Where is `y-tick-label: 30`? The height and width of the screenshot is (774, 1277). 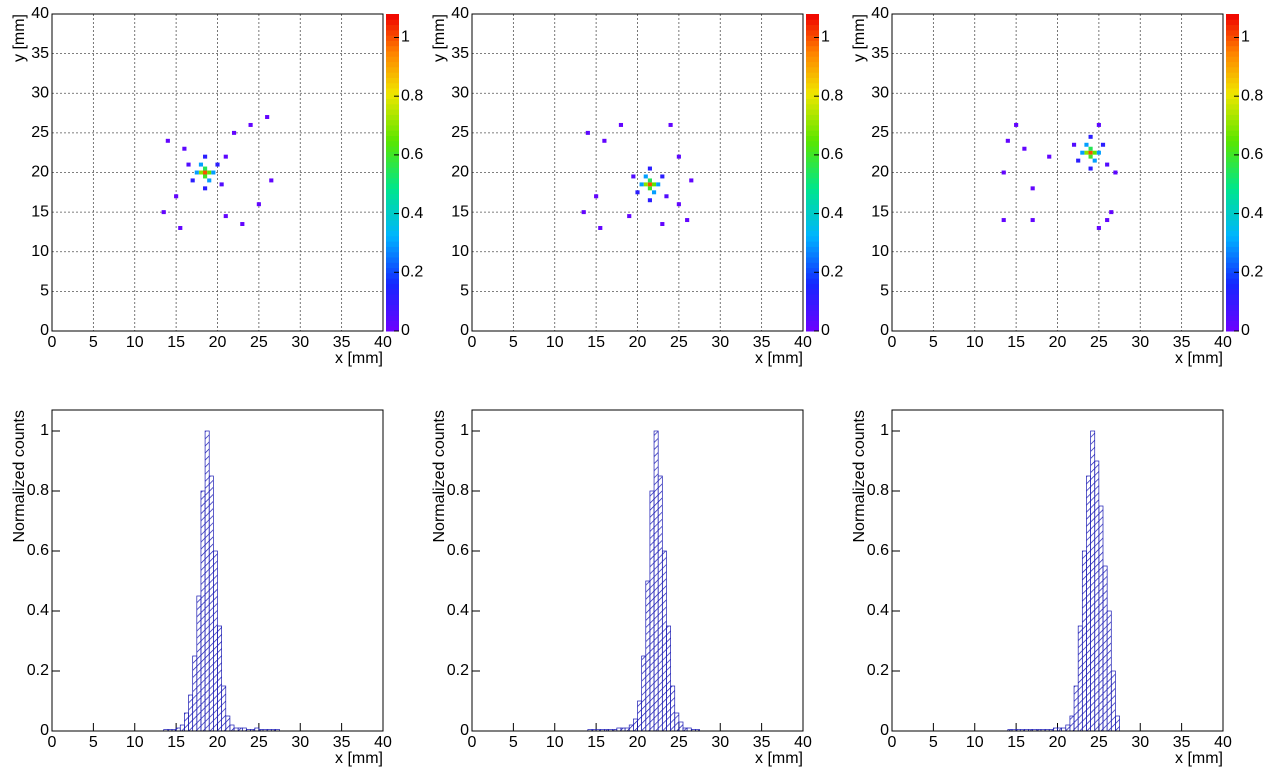
y-tick-label: 30 is located at coordinates (880, 92).